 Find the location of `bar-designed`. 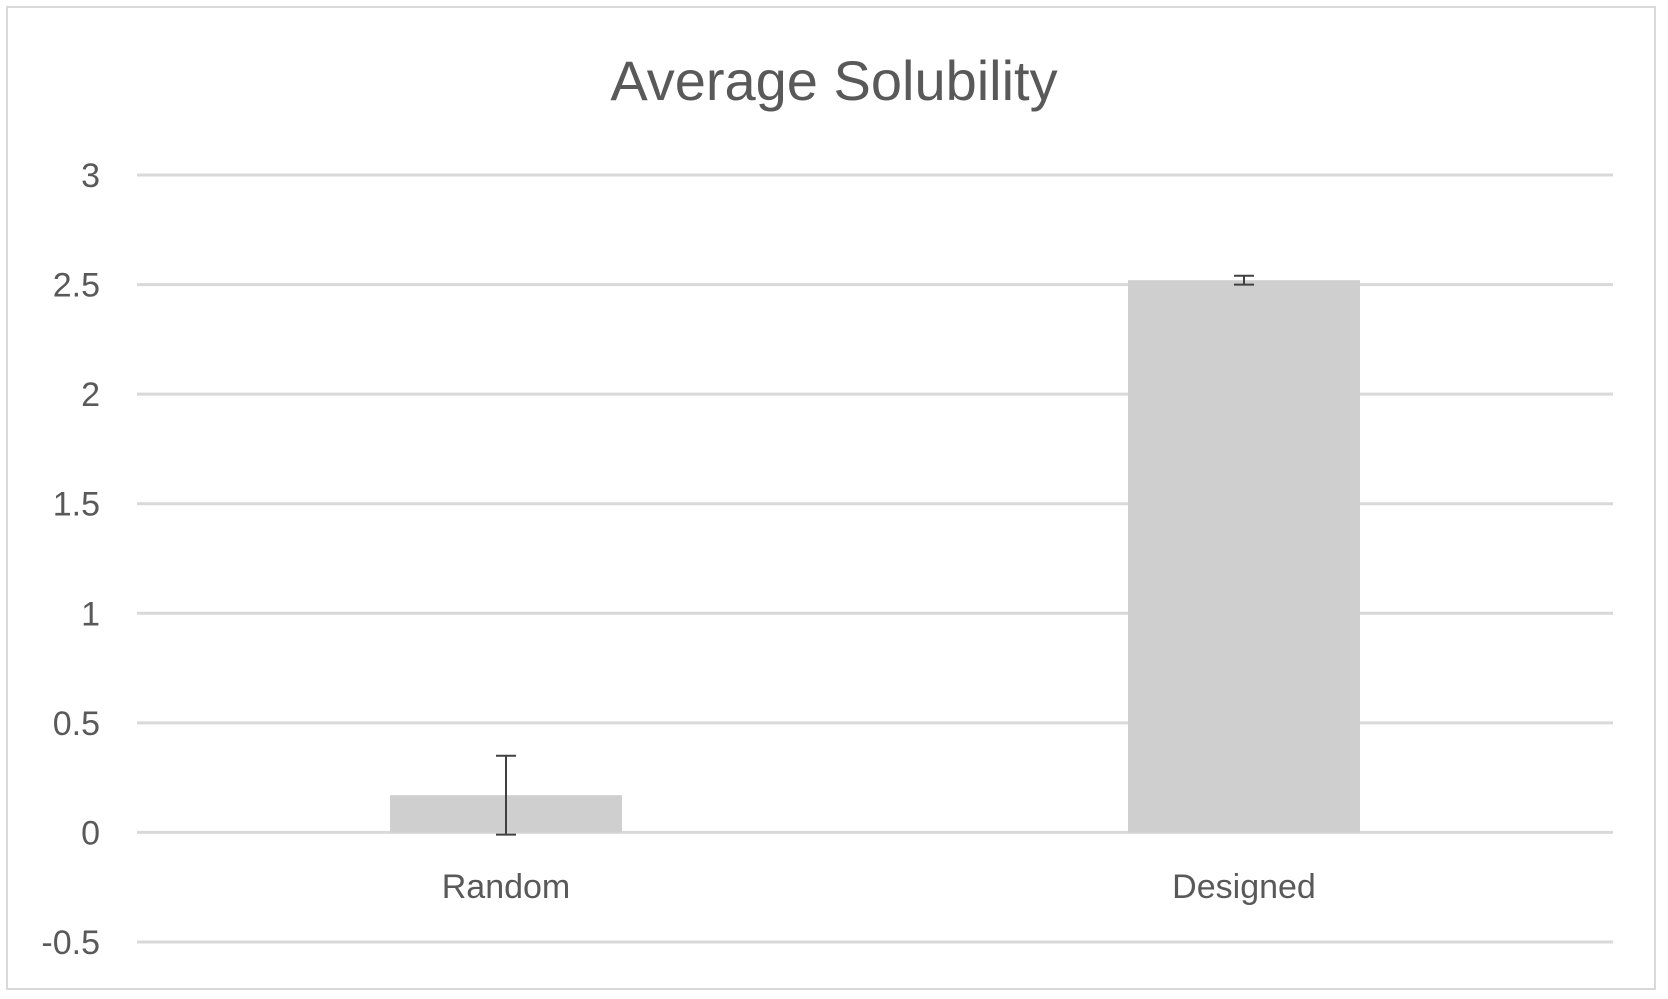

bar-designed is located at coordinates (1244, 556).